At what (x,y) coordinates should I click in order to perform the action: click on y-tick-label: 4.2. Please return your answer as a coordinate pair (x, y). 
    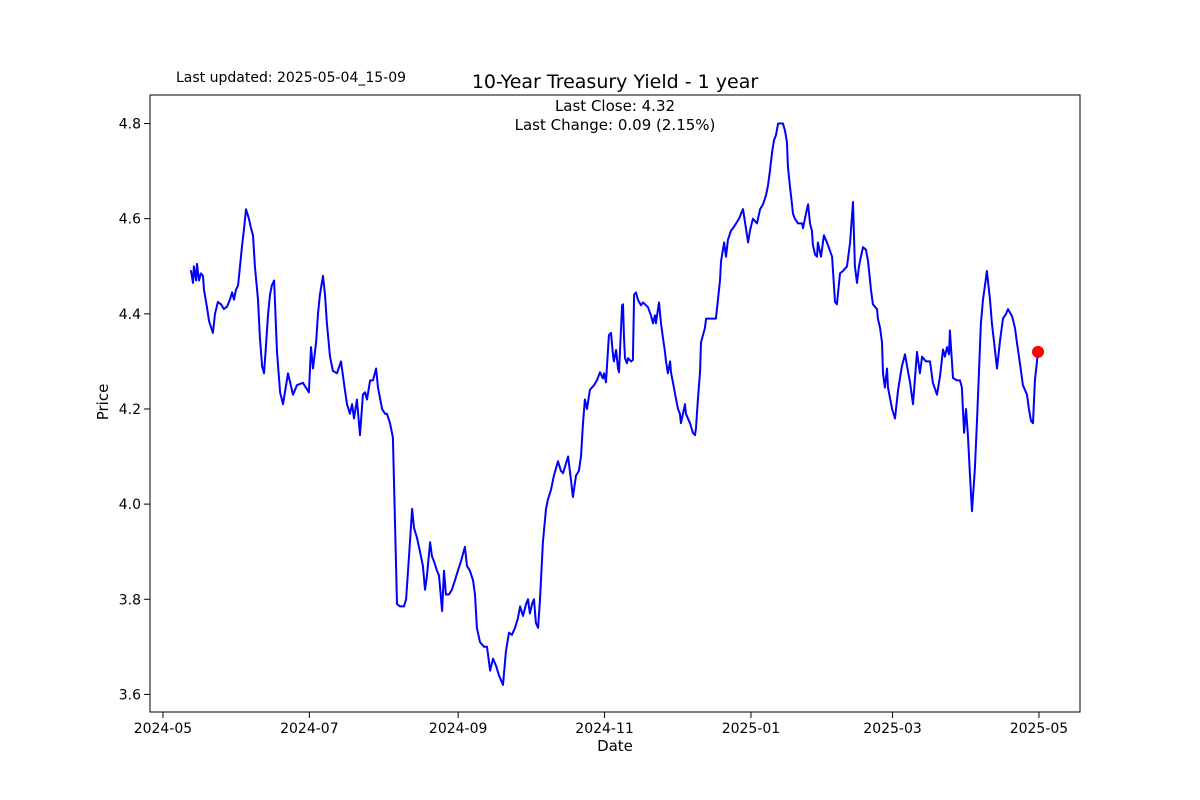
    Looking at the image, I should click on (130, 410).